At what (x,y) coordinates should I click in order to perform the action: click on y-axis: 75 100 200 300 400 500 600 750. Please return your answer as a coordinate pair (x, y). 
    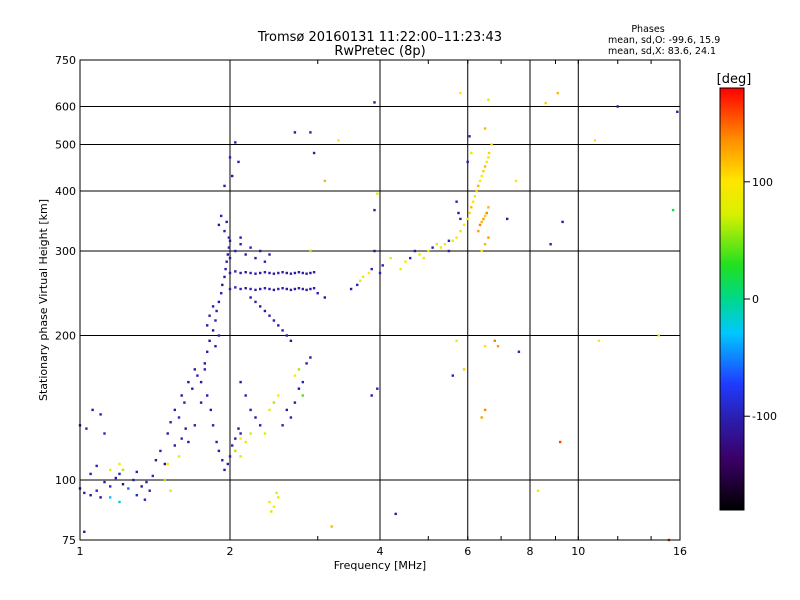
    Looking at the image, I should click on (65, 300).